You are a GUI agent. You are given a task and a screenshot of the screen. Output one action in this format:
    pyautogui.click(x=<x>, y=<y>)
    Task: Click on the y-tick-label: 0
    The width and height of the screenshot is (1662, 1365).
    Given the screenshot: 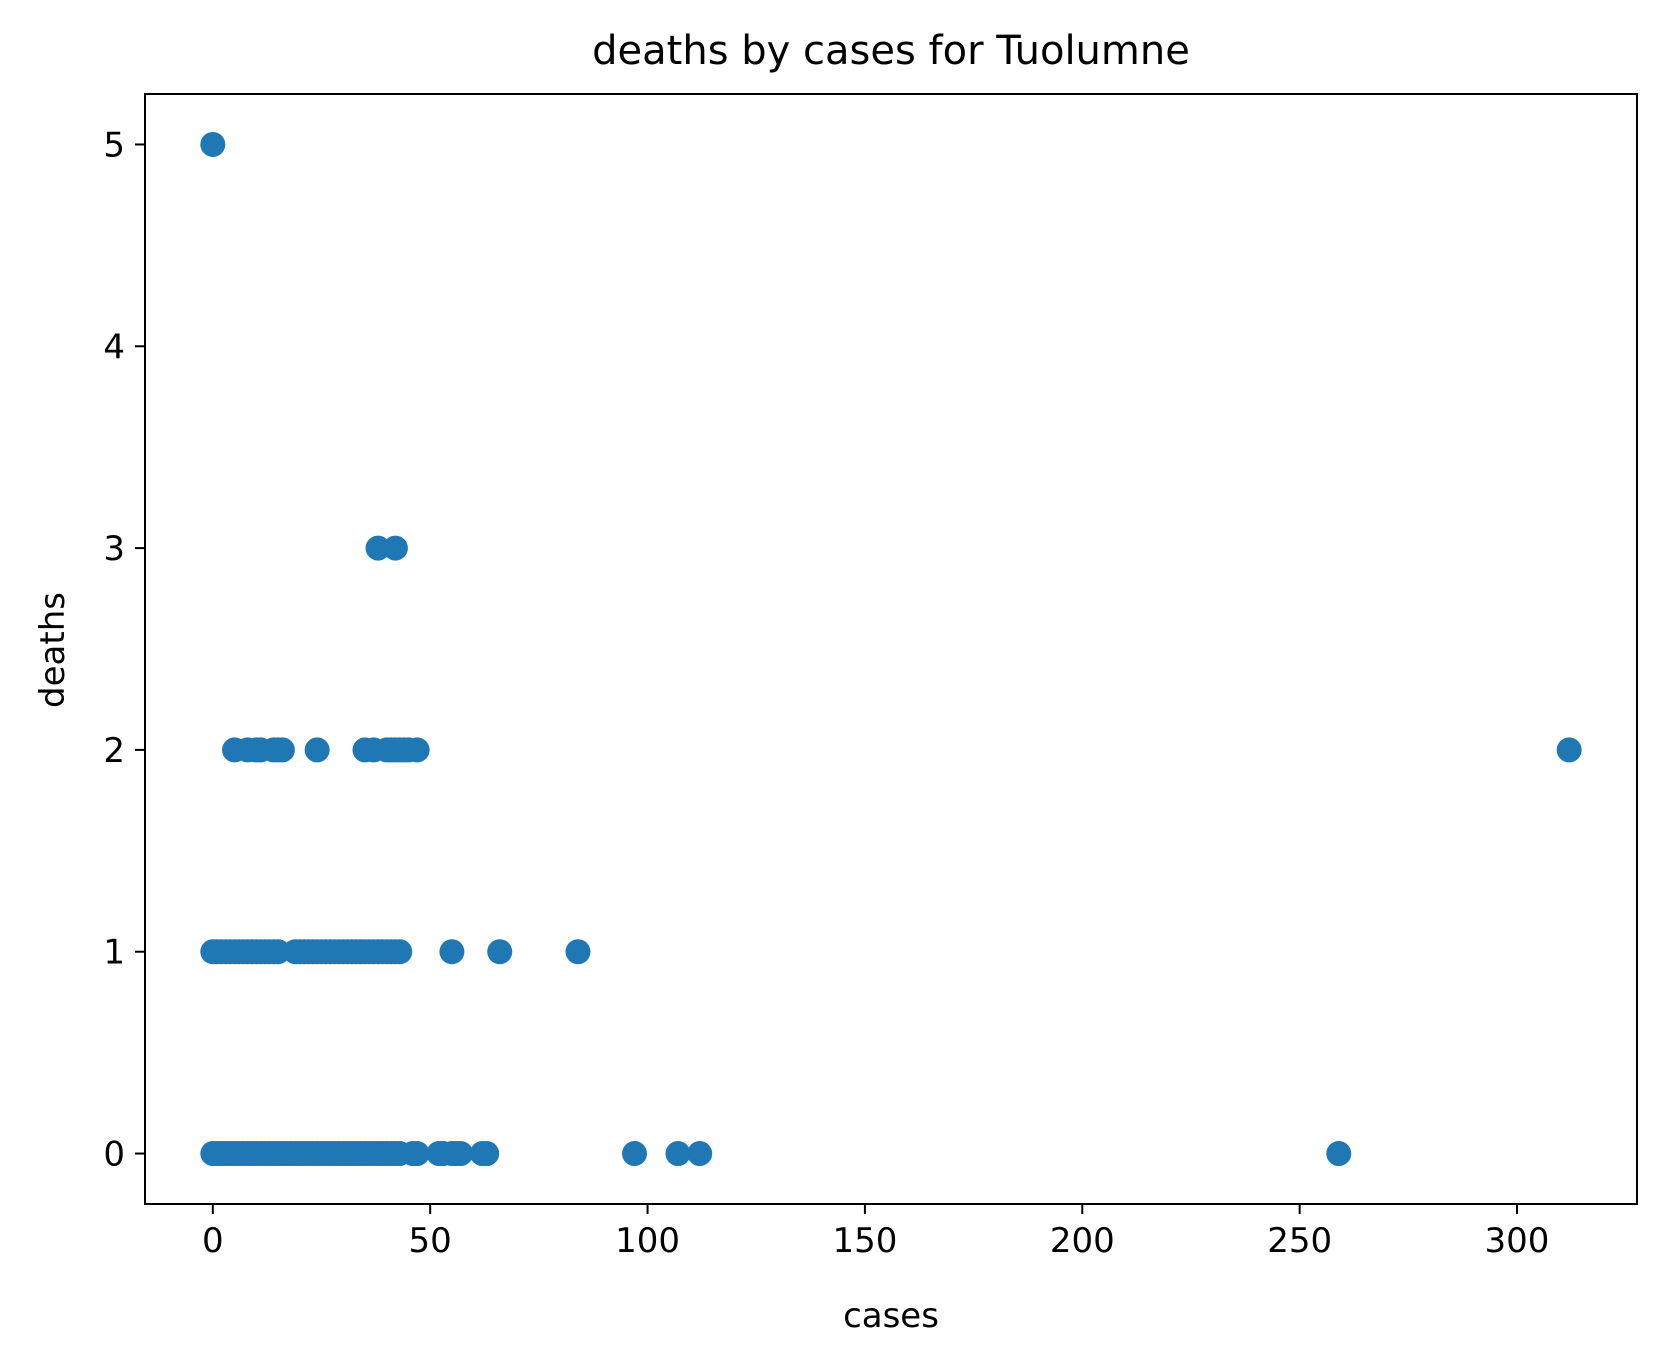 What is the action you would take?
    pyautogui.click(x=114, y=1155)
    